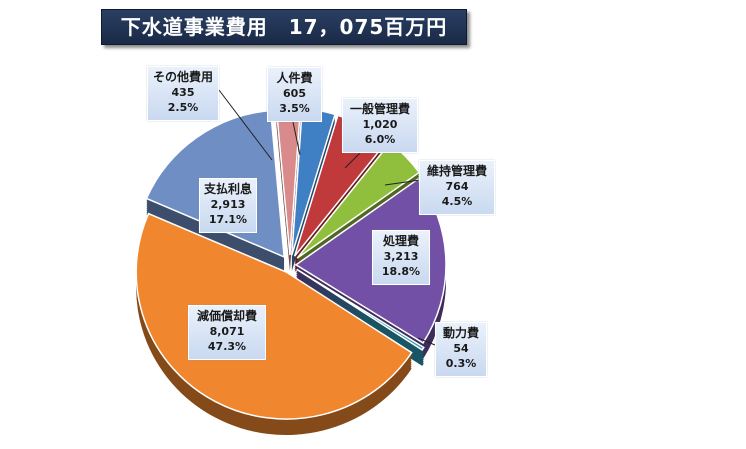 The image size is (746, 449). I want to click on slice-label-name: 処理費, so click(400, 241).